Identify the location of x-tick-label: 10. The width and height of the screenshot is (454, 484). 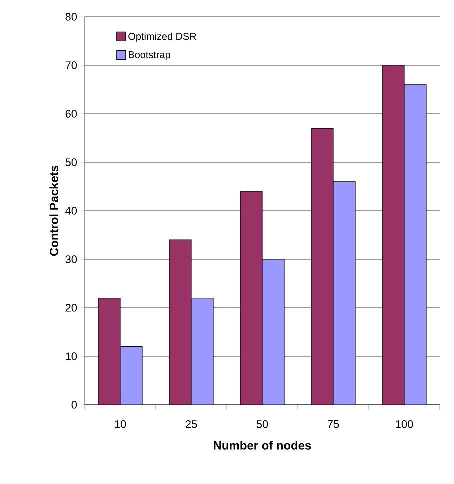
(120, 424).